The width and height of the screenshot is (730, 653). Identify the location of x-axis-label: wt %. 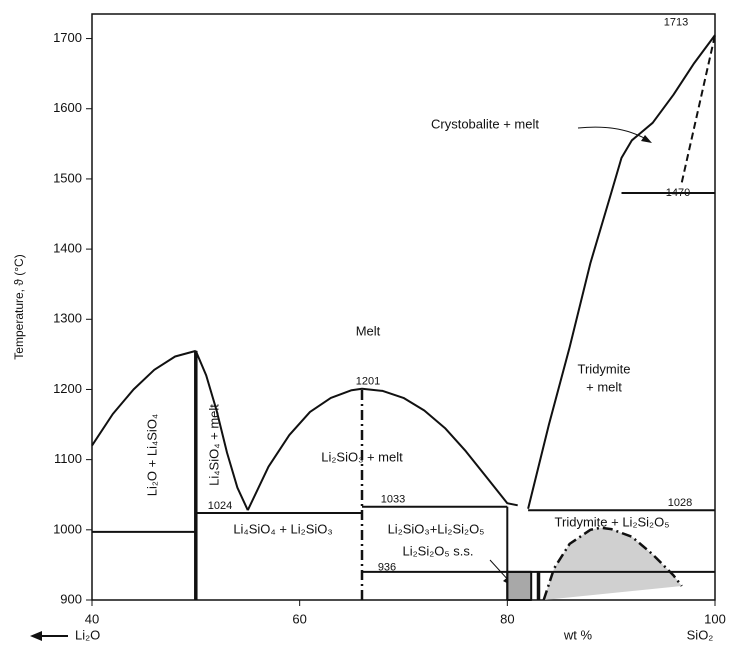
(578, 634).